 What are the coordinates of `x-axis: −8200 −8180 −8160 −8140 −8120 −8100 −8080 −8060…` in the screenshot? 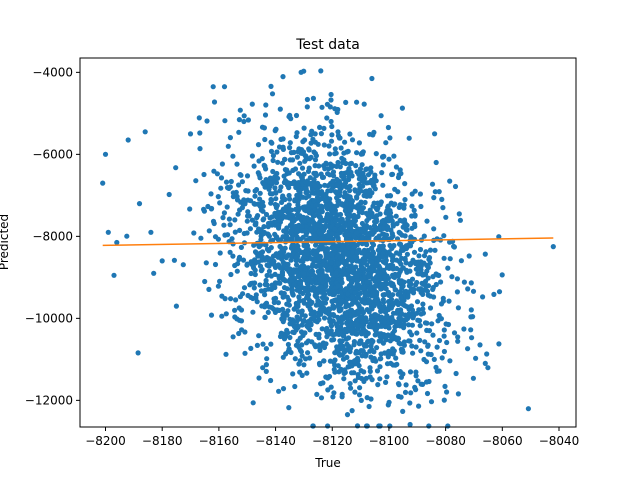 It's located at (332, 437).